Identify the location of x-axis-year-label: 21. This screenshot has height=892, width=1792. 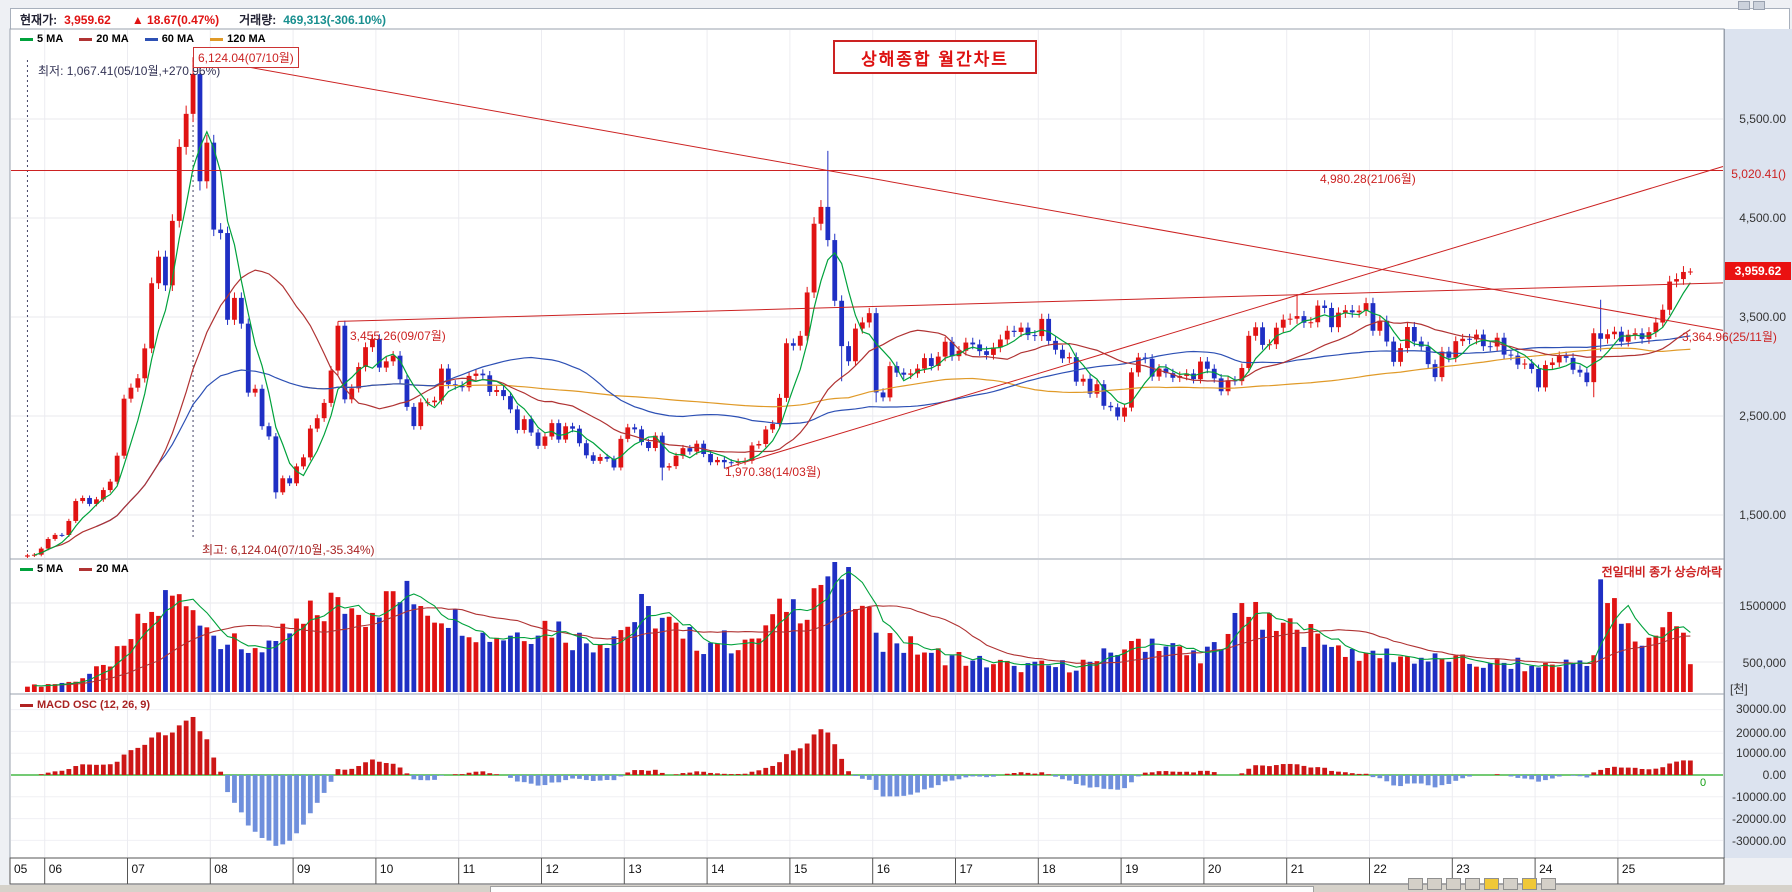
(1297, 869).